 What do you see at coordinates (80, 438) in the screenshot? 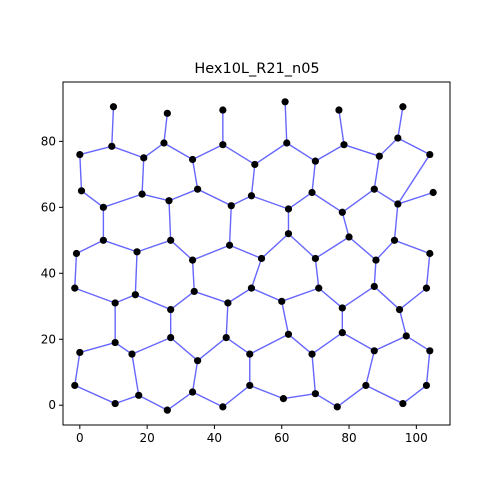
I see `x-tick-label: 0` at bounding box center [80, 438].